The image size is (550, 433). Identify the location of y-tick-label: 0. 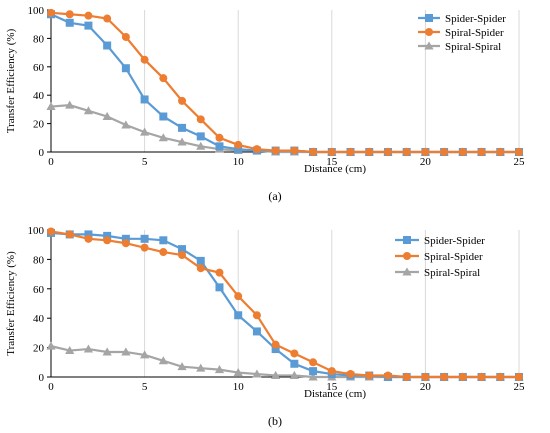
(42, 153).